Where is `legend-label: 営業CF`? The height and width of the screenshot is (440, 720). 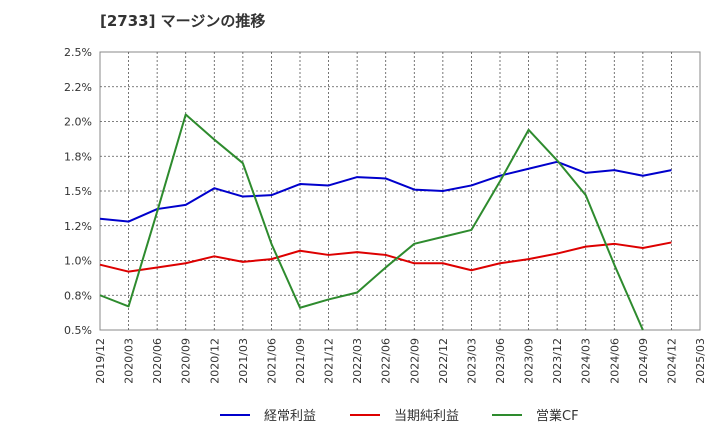
legend-label: 営業CF is located at coordinates (557, 416).